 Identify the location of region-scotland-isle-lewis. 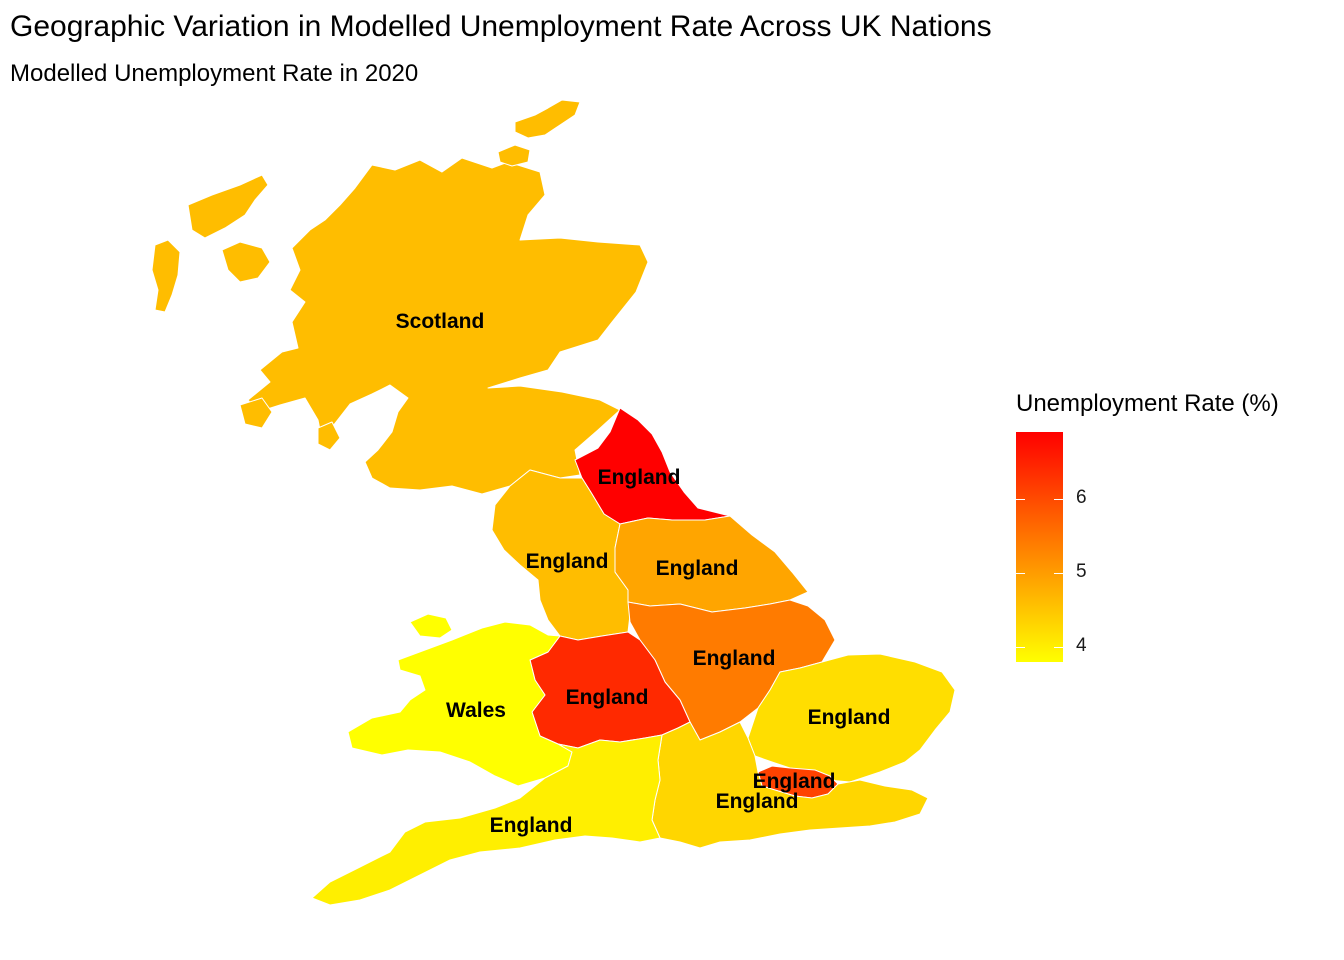
(228, 206).